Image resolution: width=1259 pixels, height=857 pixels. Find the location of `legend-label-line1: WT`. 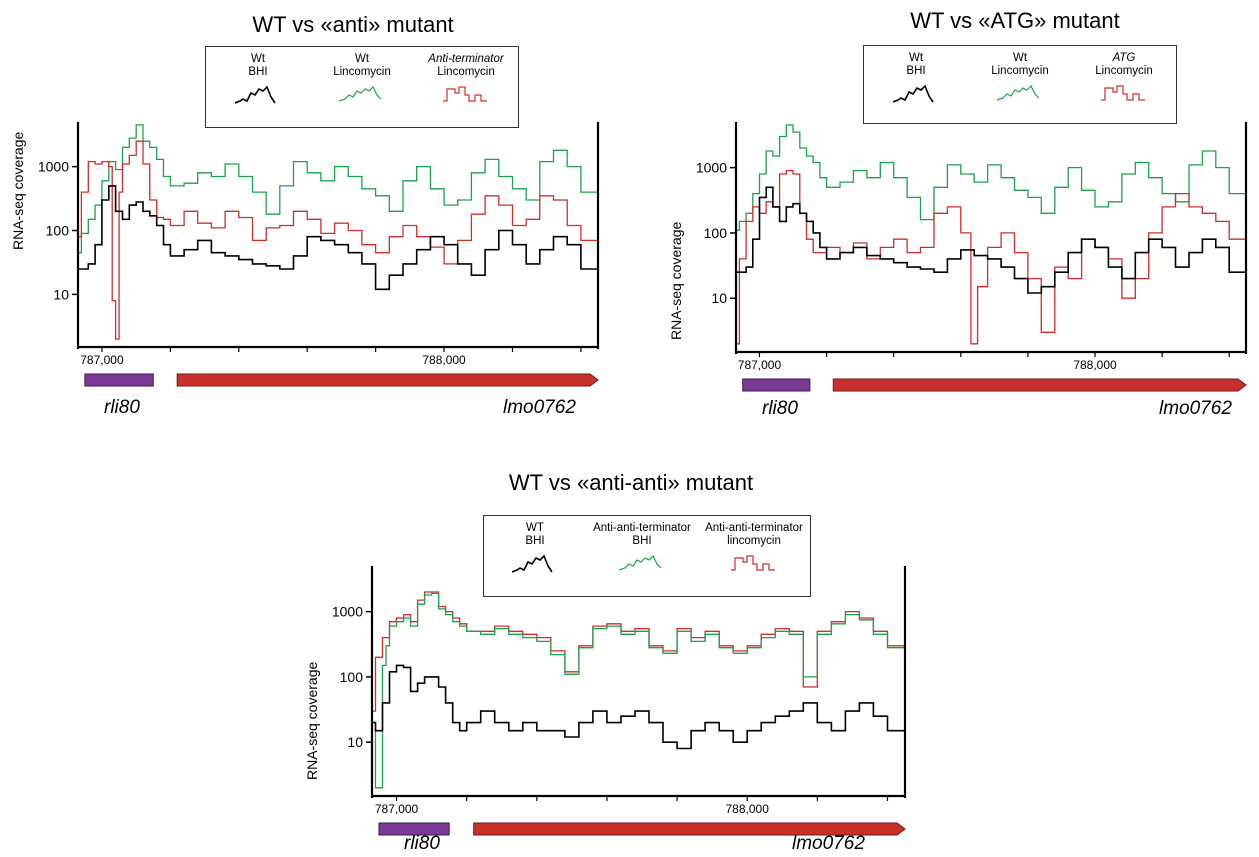

legend-label-line1: WT is located at coordinates (535, 528).